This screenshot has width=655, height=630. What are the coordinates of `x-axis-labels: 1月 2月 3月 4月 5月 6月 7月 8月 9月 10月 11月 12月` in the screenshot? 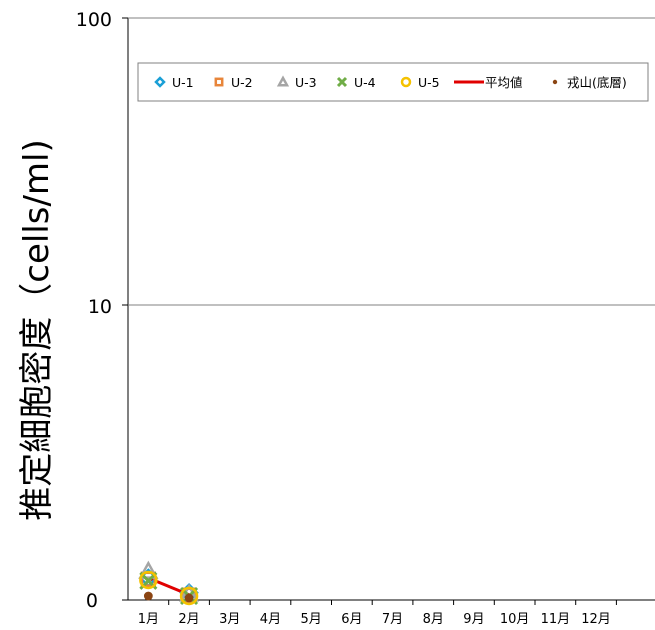 It's located at (377, 613).